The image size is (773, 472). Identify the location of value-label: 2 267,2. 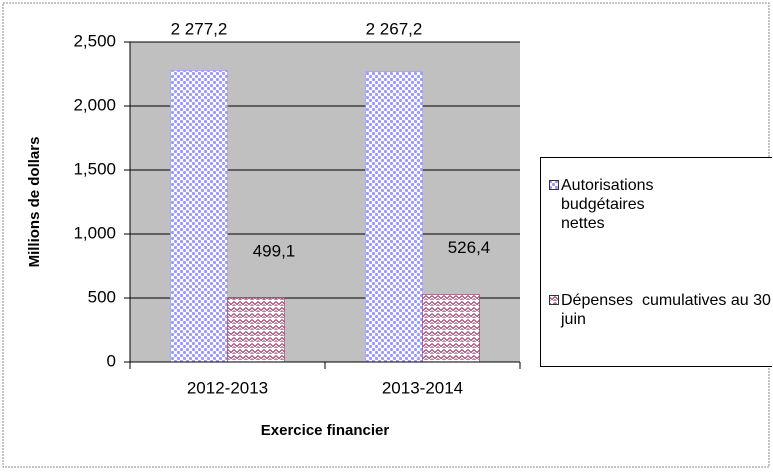
(394, 28).